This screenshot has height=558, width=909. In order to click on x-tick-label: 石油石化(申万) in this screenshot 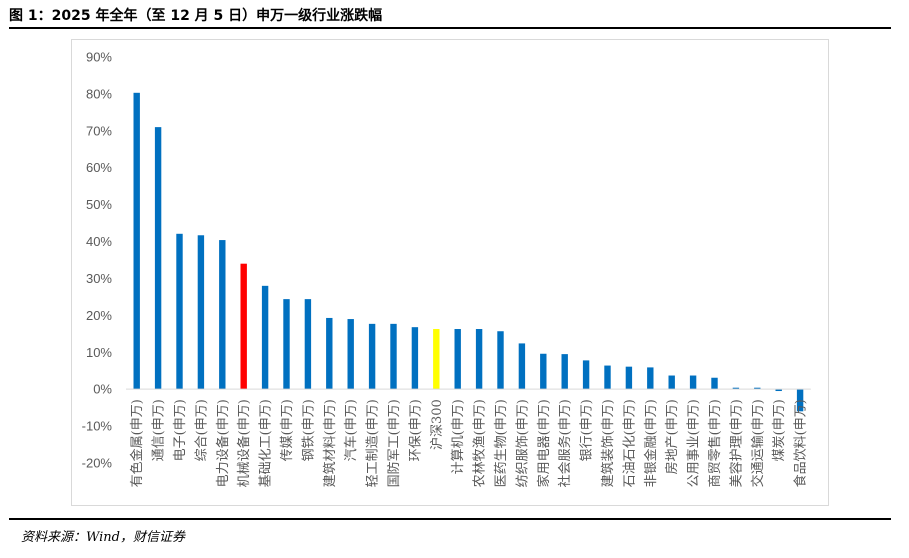, I will do `click(629, 443)`.